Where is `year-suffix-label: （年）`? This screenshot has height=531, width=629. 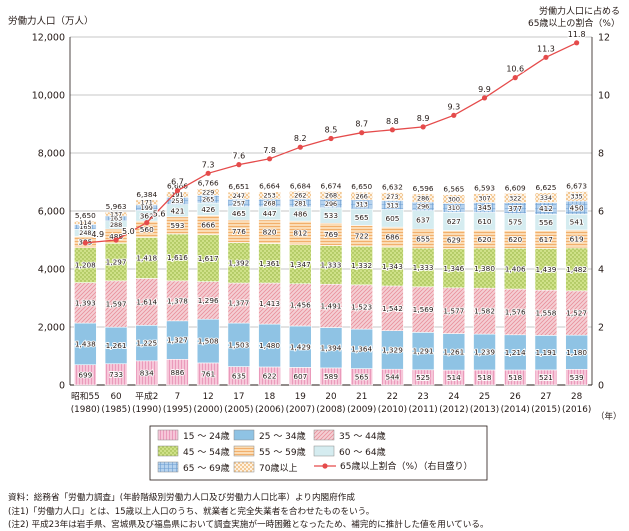 year-suffix-label: （年） is located at coordinates (609, 416).